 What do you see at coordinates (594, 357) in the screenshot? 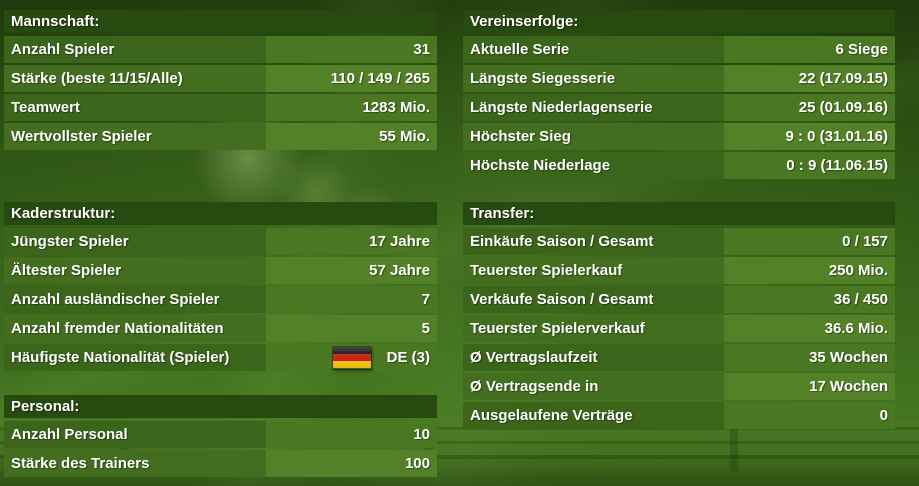
I see `stat-label: Ø Vertragslaufzeit` at bounding box center [594, 357].